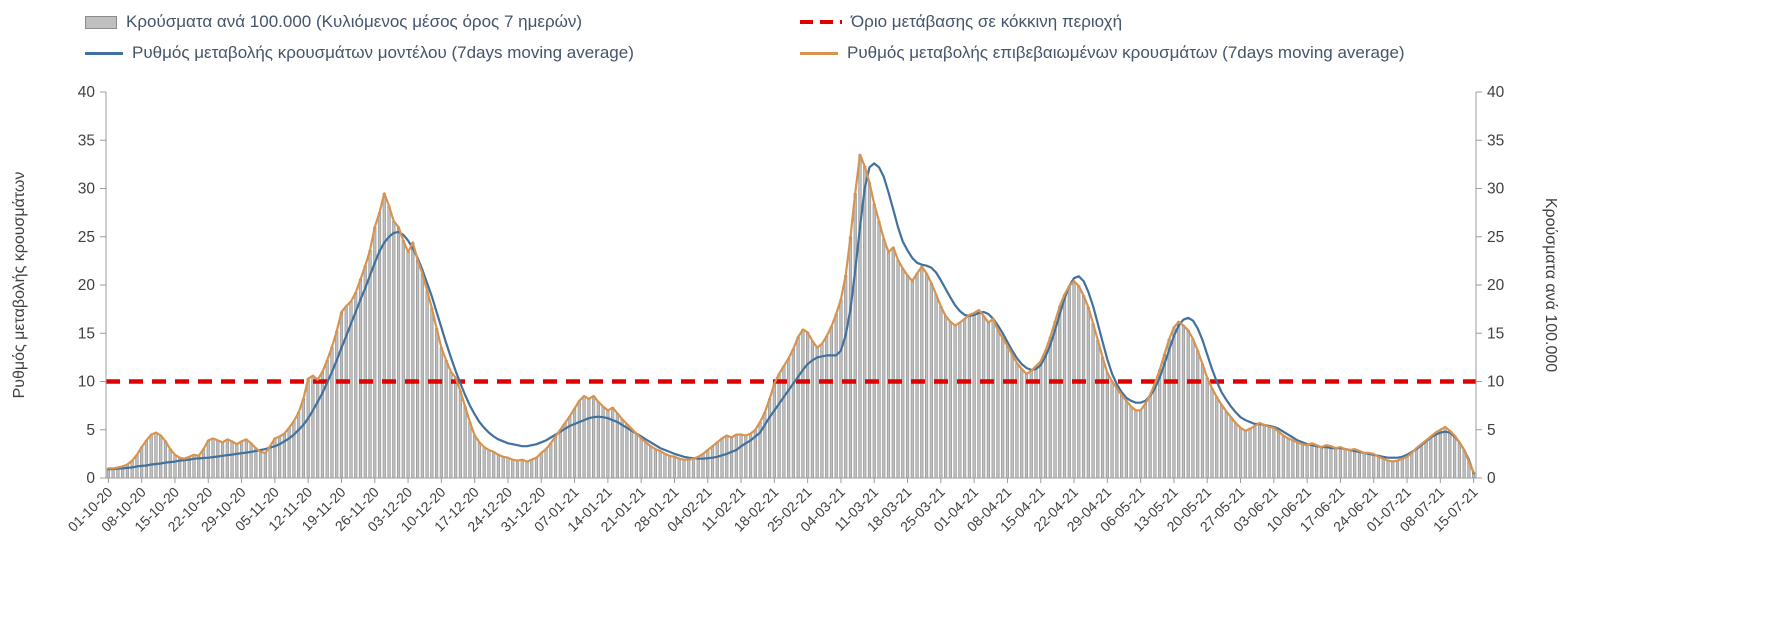 This screenshot has width=1771, height=641. I want to click on y-tick-label-left: 30, so click(87, 189).